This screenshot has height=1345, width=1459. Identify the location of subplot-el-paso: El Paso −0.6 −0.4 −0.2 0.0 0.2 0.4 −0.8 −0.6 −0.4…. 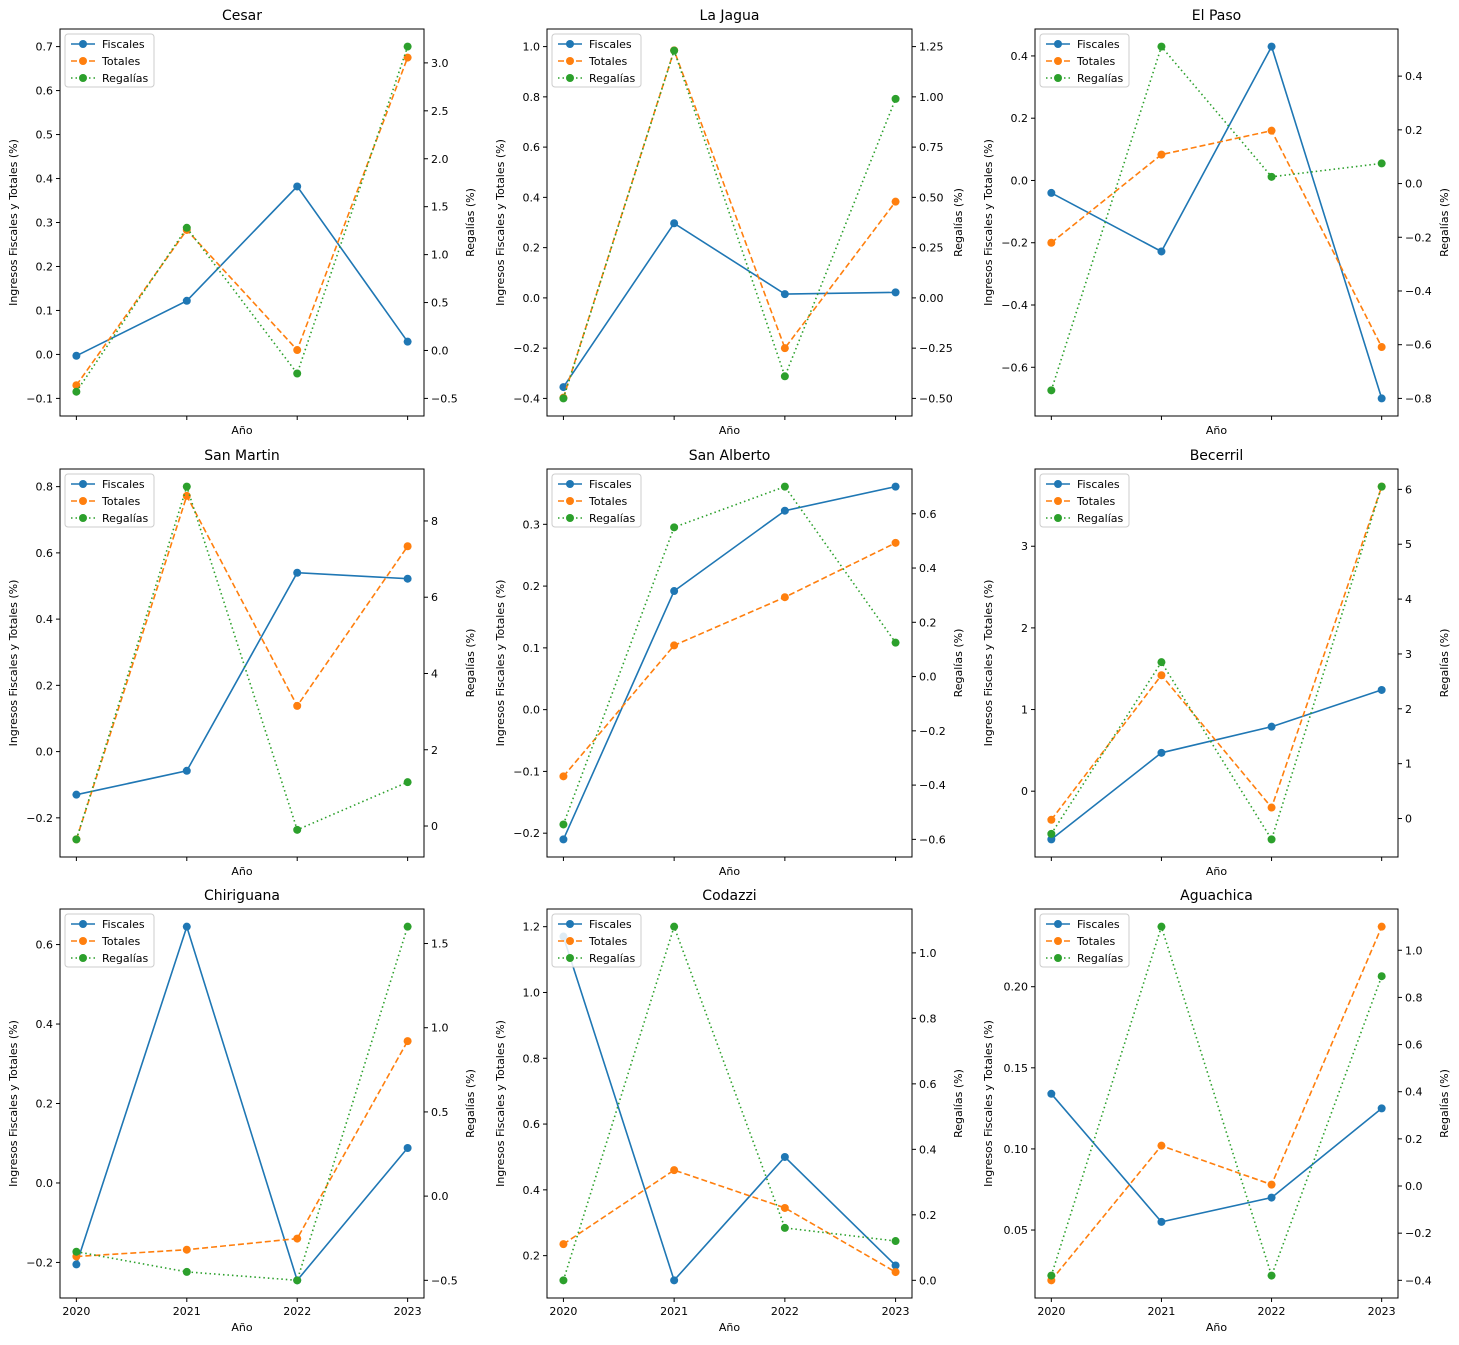
(1216, 222).